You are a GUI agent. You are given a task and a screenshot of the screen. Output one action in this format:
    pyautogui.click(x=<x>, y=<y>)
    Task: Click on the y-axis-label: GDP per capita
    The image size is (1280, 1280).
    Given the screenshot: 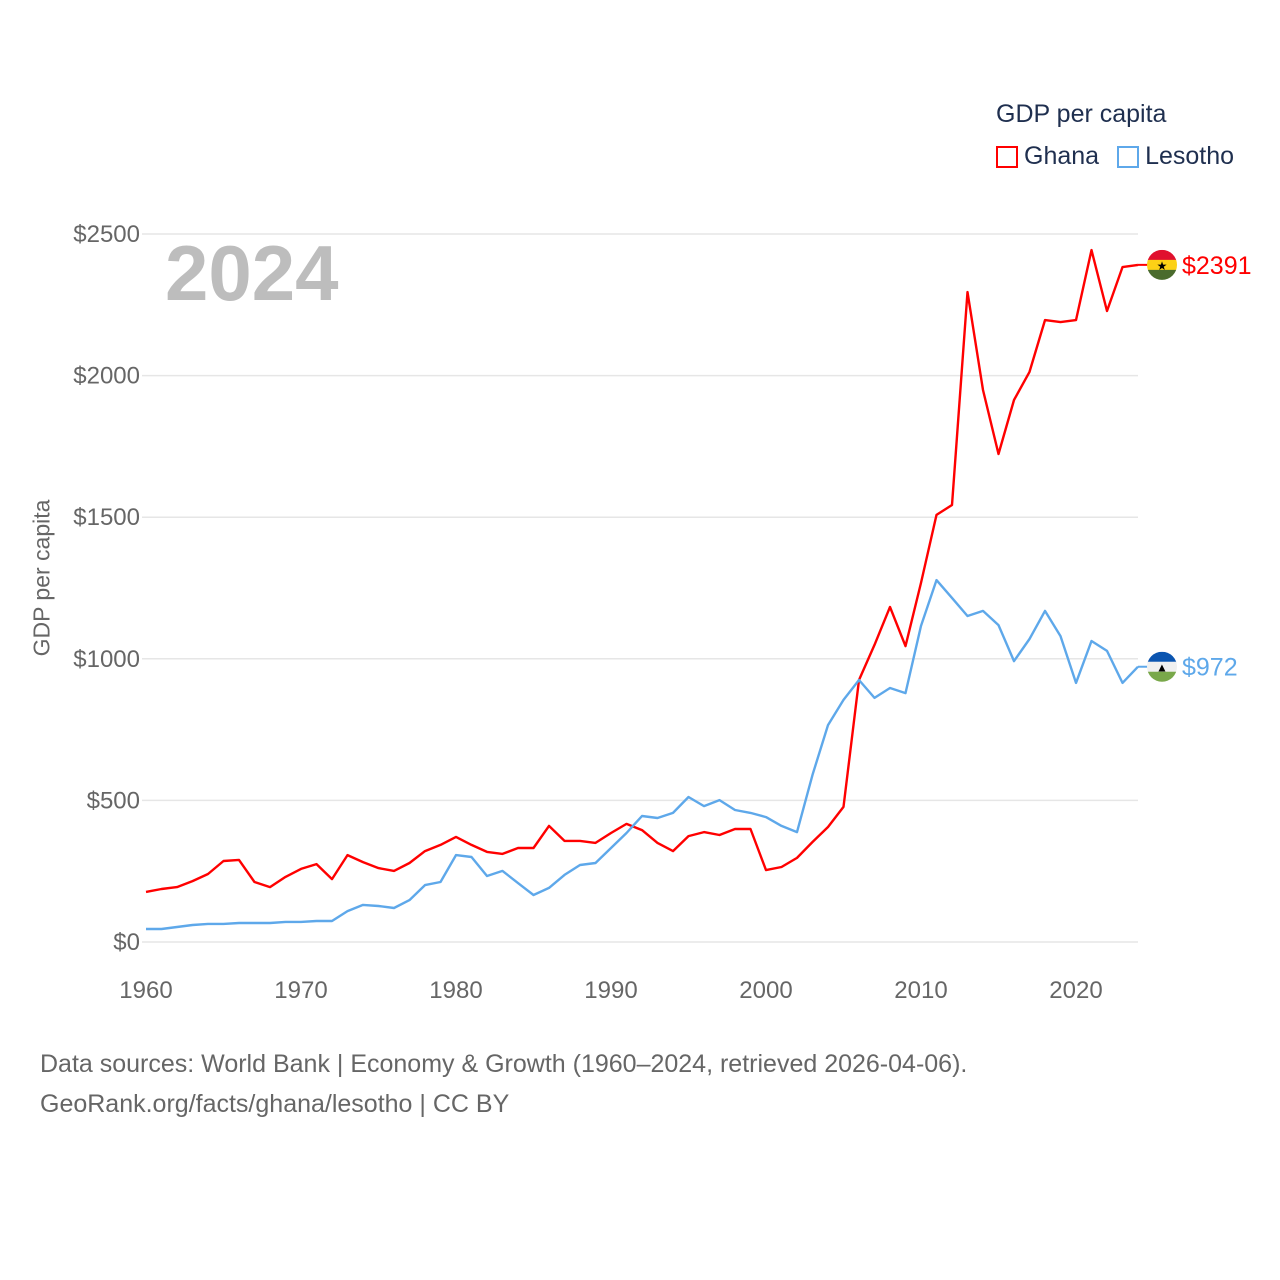 What is the action you would take?
    pyautogui.click(x=41, y=578)
    